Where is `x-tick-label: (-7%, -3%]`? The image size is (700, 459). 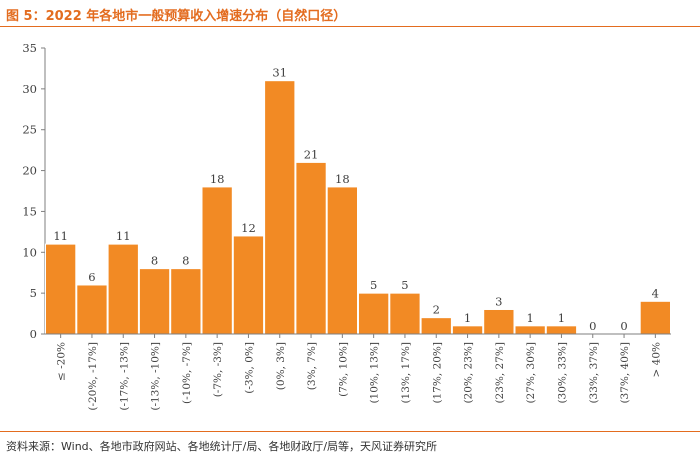
x-tick-label: (-7%, -3%] is located at coordinates (218, 369).